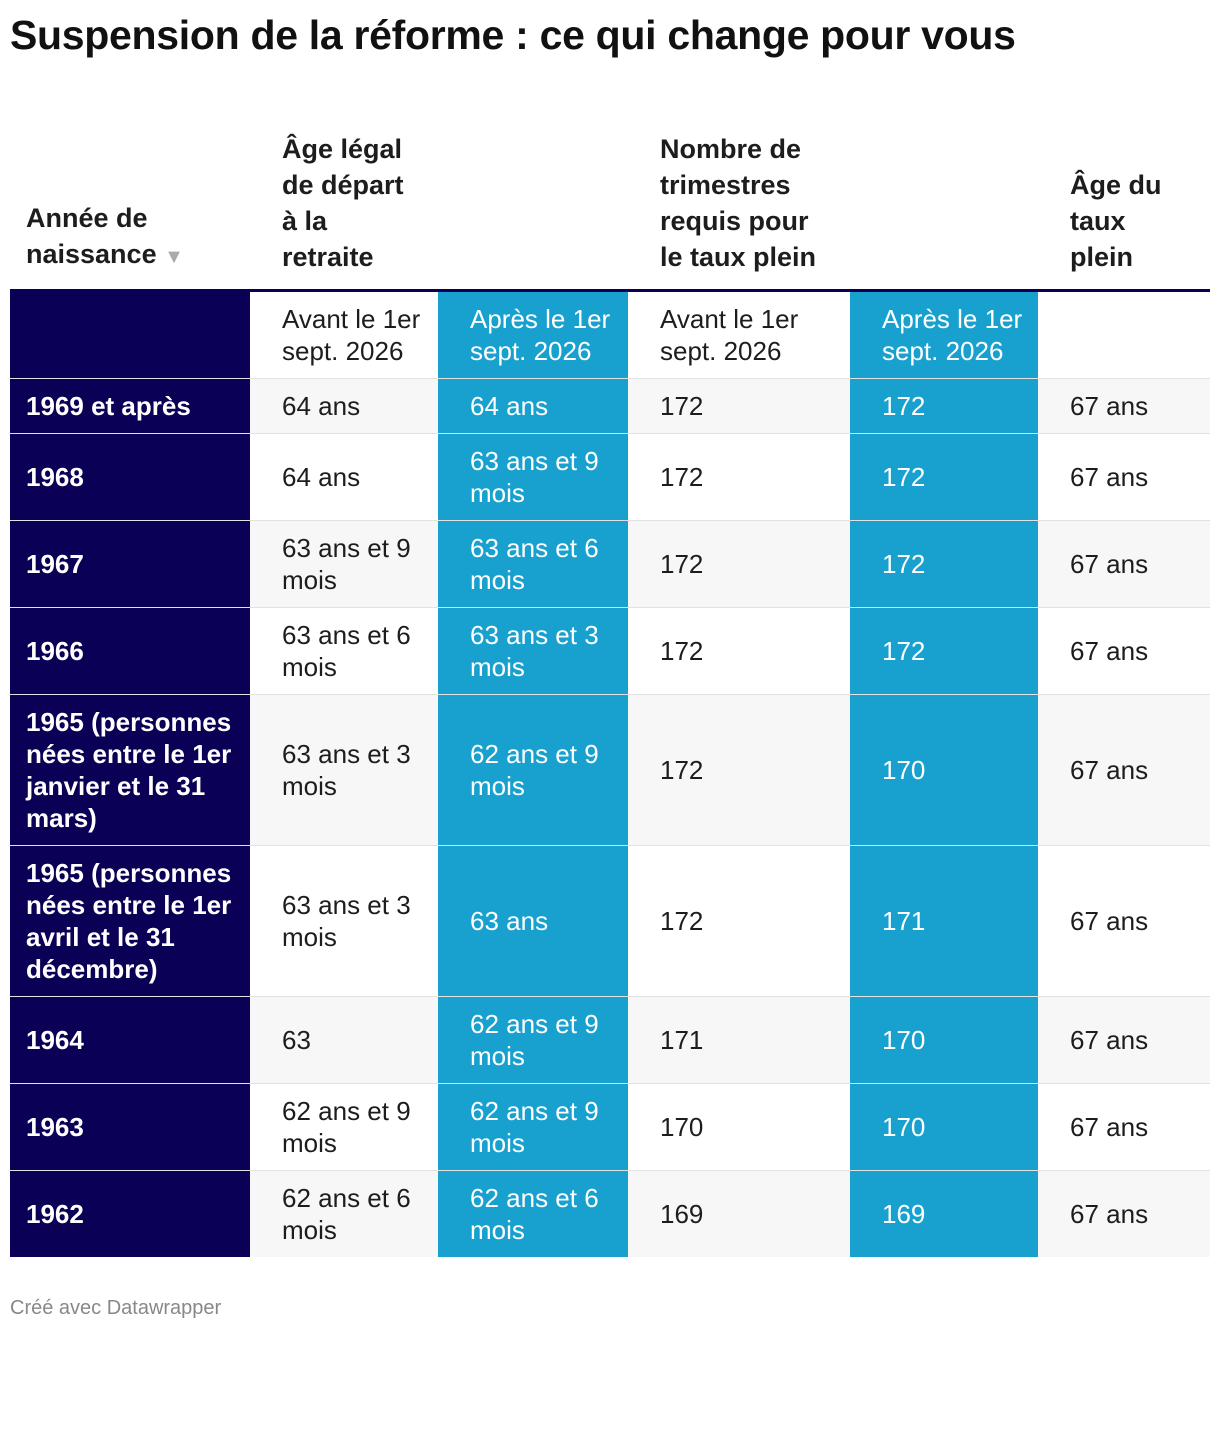 The image size is (1220, 1442). What do you see at coordinates (130, 477) in the screenshot?
I see `cell: 1968` at bounding box center [130, 477].